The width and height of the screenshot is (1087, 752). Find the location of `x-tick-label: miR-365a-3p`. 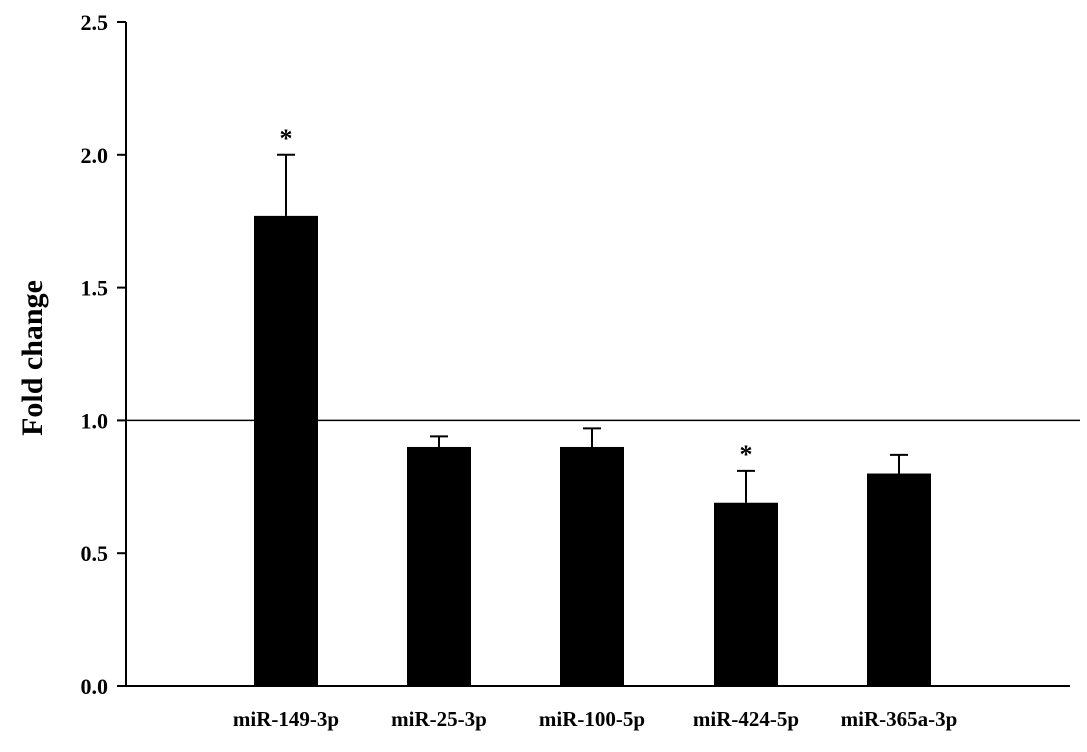

x-tick-label: miR-365a-3p is located at coordinates (899, 719).